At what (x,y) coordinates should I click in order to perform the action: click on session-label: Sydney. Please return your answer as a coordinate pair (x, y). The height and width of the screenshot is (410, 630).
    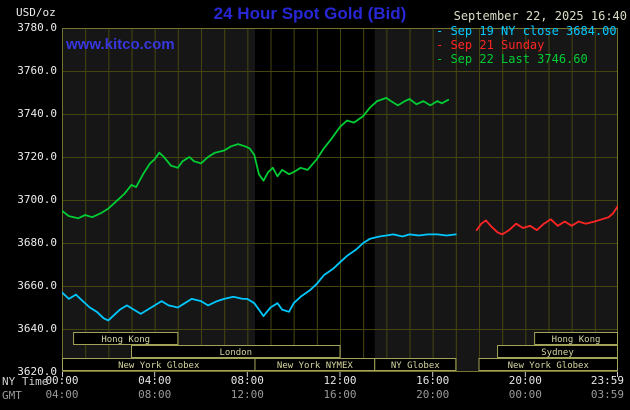
    Looking at the image, I should click on (557, 353).